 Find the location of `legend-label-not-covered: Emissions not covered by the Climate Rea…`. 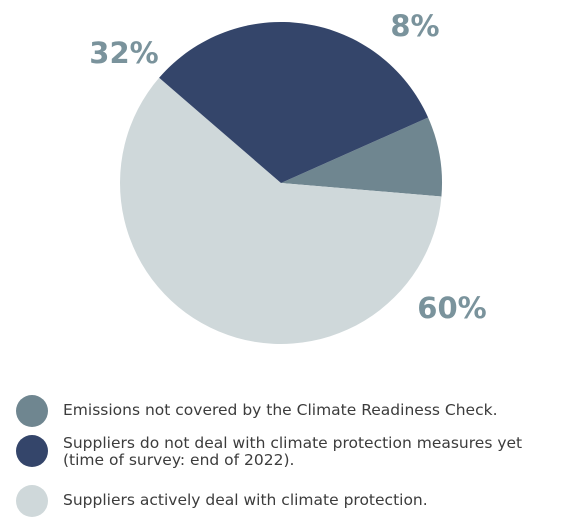

legend-label-not-covered: Emissions not covered by the Climate Rea… is located at coordinates (280, 410).